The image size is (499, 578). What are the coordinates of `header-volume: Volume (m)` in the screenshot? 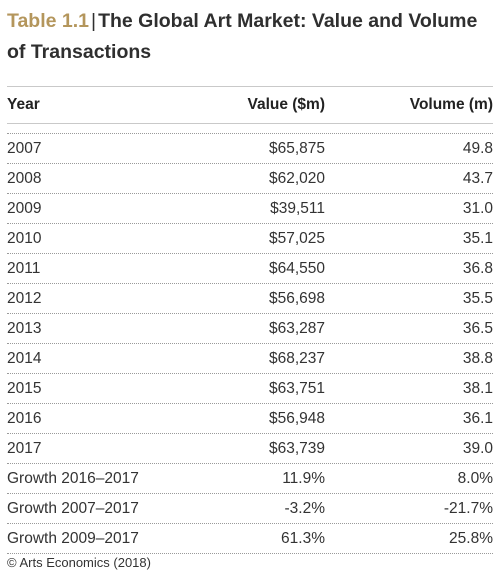 It's located at (451, 104).